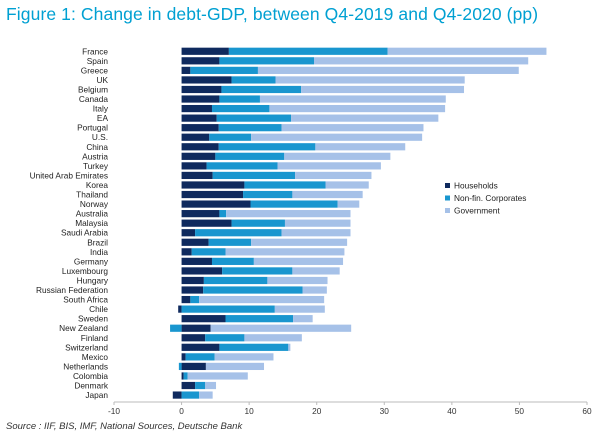 Image resolution: width=601 pixels, height=439 pixels. I want to click on category-label: Australia, so click(92, 214).